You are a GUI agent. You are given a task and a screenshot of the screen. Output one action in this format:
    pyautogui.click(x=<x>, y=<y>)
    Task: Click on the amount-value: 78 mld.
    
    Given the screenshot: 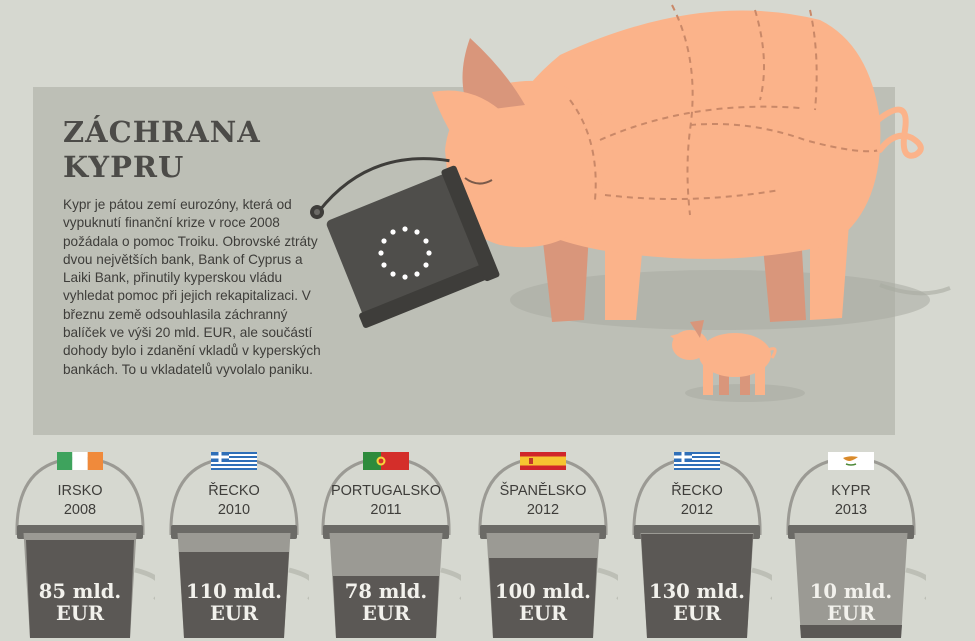 What is the action you would take?
    pyautogui.click(x=386, y=591)
    